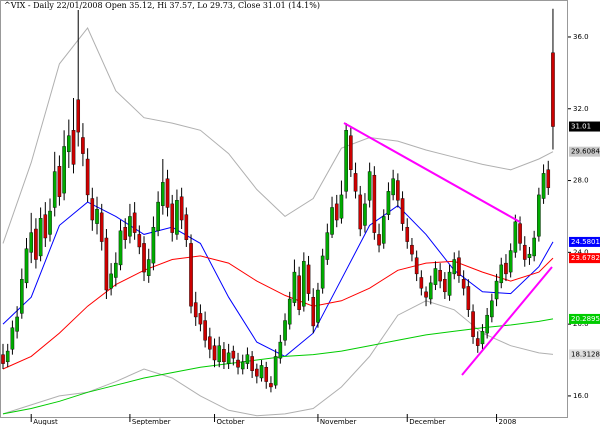 The width and height of the screenshot is (600, 425). I want to click on x-tick-label: September, so click(151, 421).